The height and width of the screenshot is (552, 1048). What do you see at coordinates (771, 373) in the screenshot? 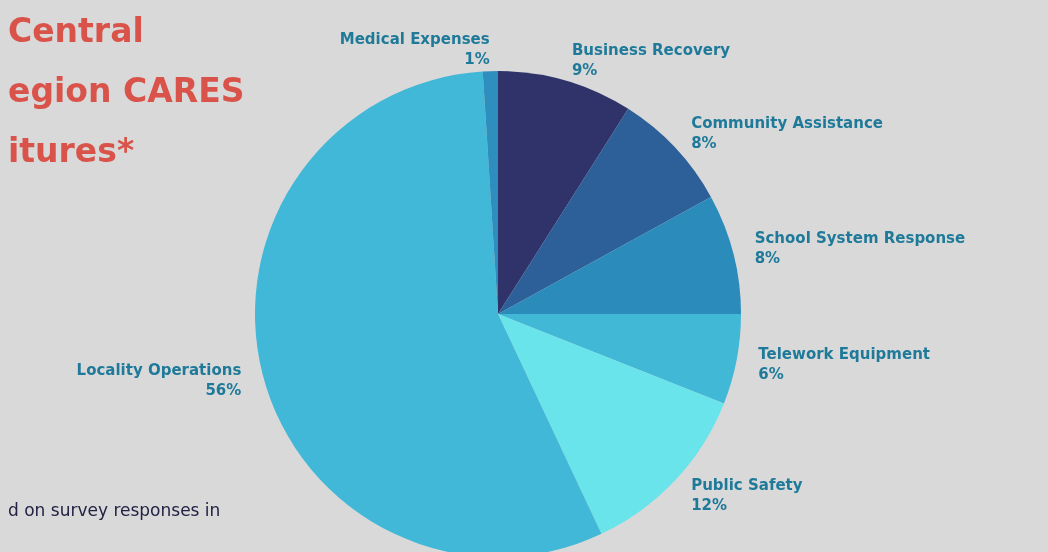
I see `data-label: 6%` at bounding box center [771, 373].